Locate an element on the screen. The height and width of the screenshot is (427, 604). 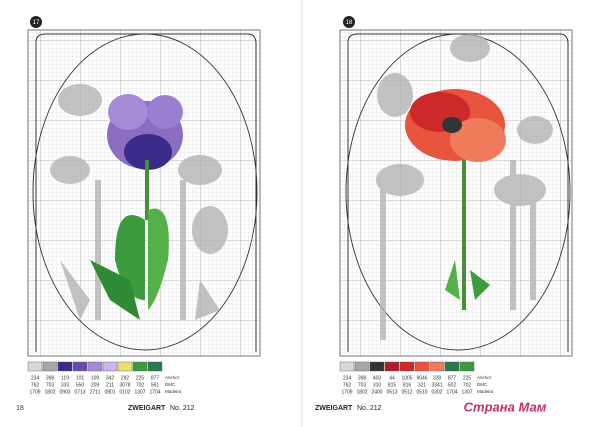
thread-code: 0903 is located at coordinates (64, 392).